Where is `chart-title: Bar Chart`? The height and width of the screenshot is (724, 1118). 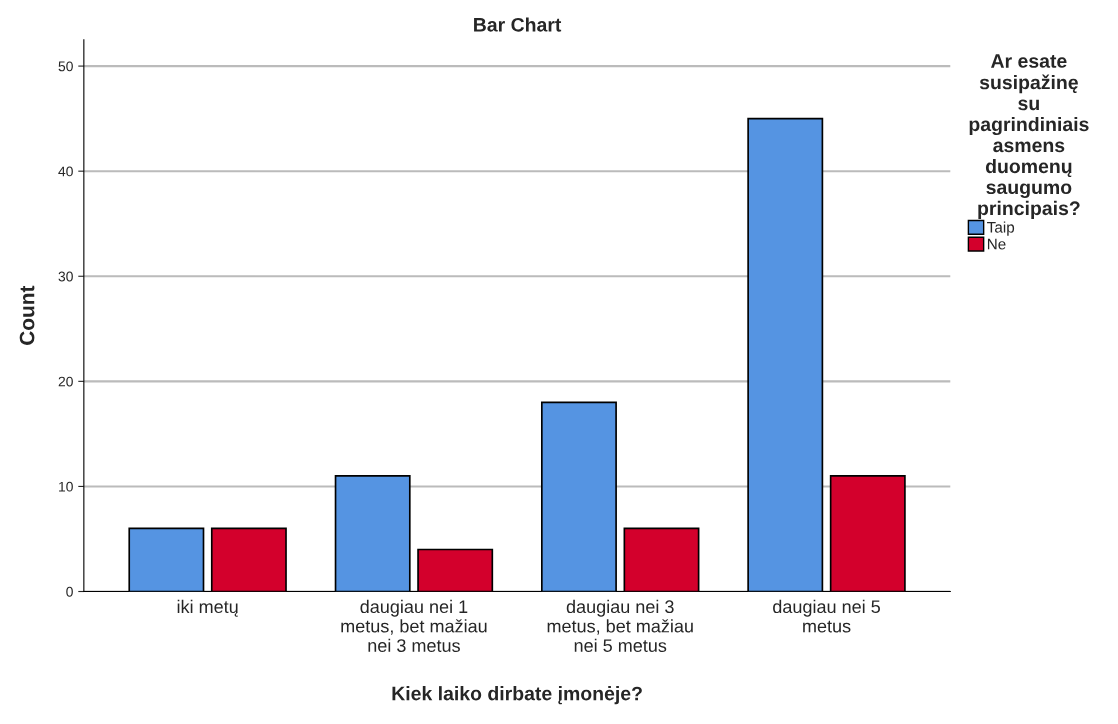 chart-title: Bar Chart is located at coordinates (518, 24).